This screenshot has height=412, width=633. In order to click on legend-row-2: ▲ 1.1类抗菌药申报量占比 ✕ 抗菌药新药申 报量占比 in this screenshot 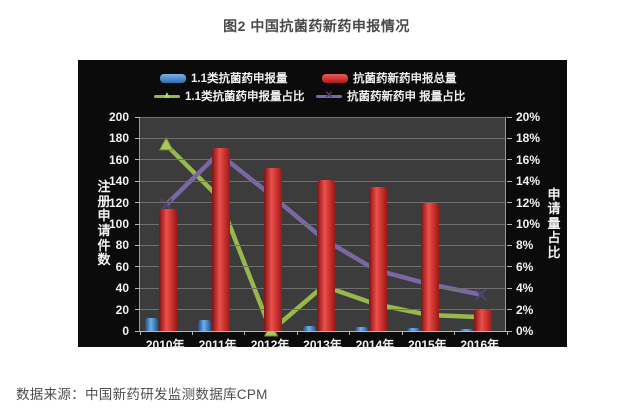, I will do `click(322, 96)`.